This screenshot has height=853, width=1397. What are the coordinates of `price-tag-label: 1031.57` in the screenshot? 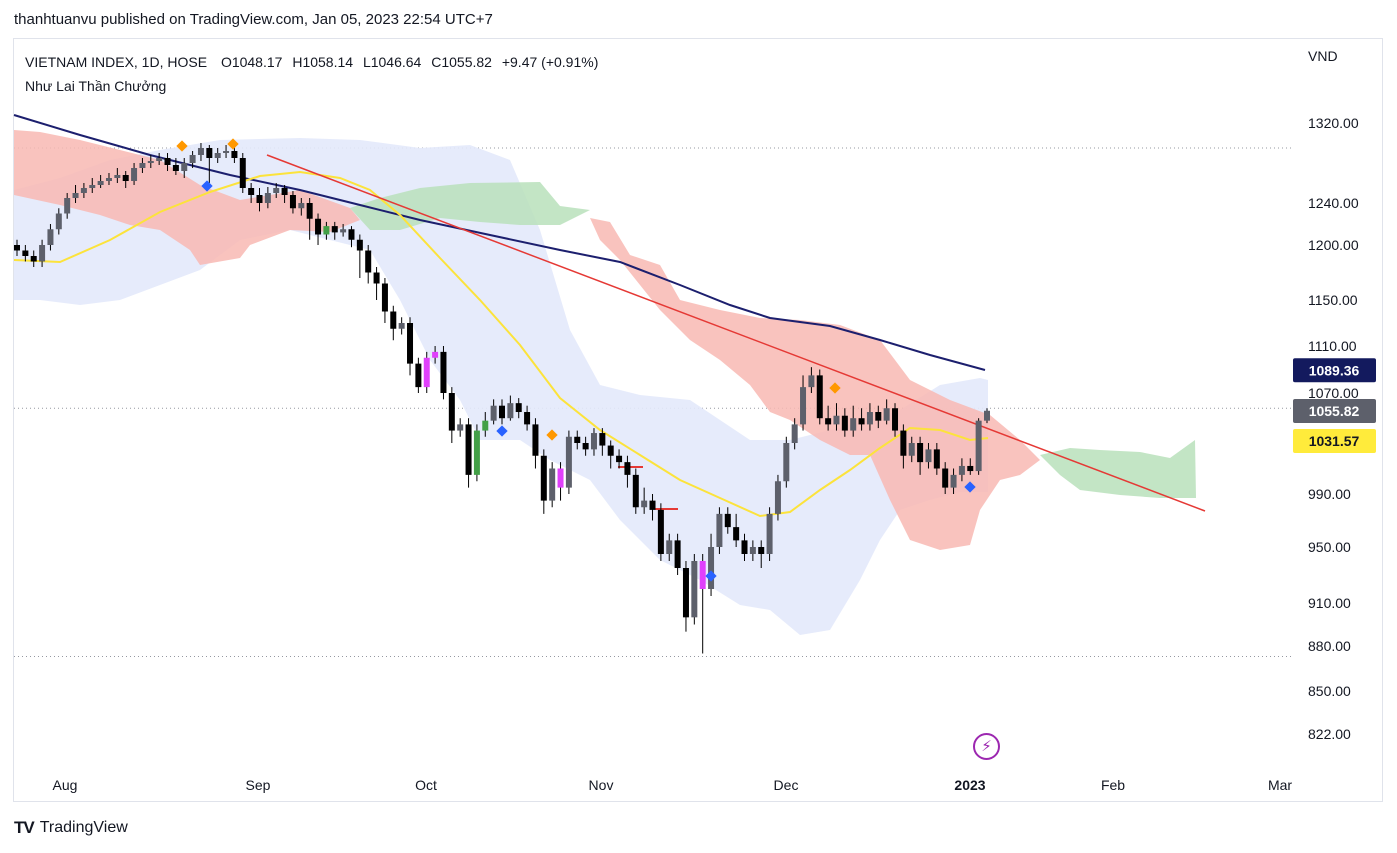 It's located at (1334, 441).